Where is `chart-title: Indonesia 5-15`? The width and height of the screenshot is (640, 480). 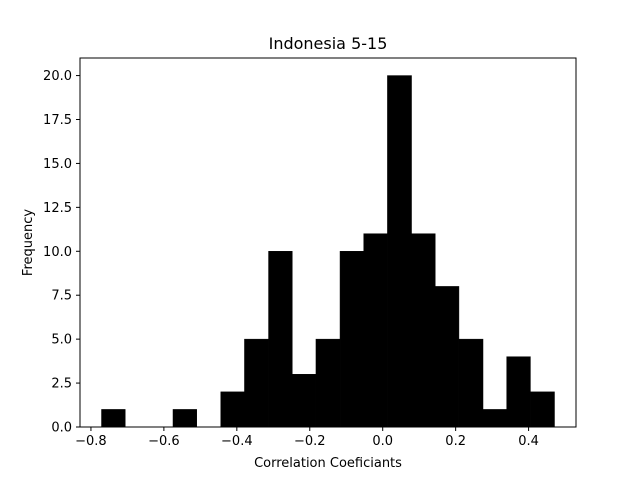 chart-title: Indonesia 5-15 is located at coordinates (328, 43).